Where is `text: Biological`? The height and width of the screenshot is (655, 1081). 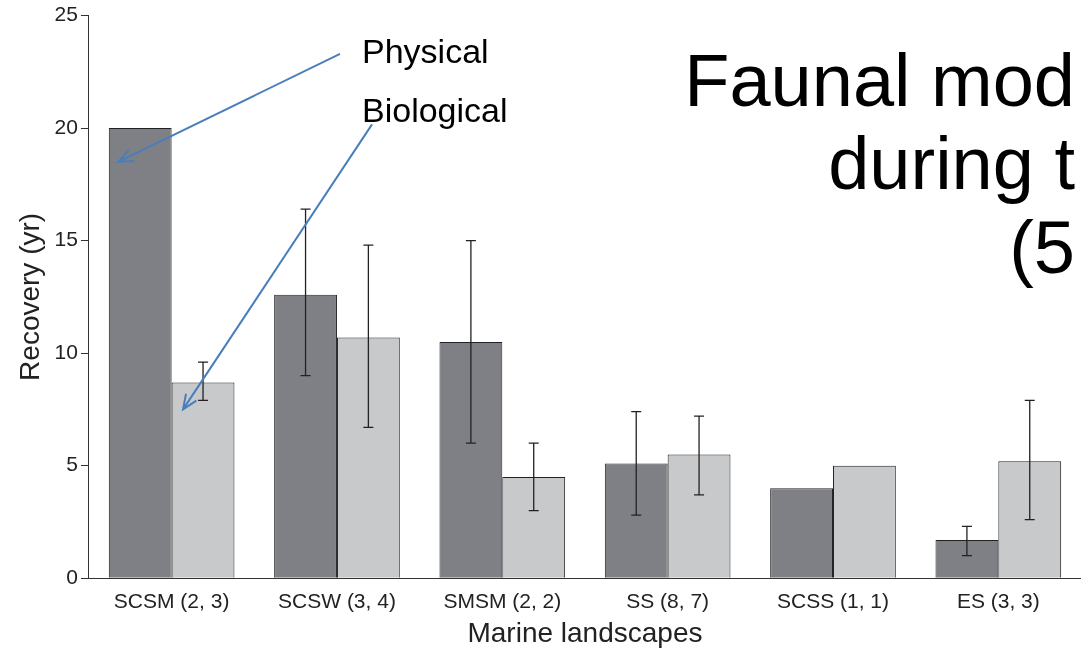 text: Biological is located at coordinates (435, 109).